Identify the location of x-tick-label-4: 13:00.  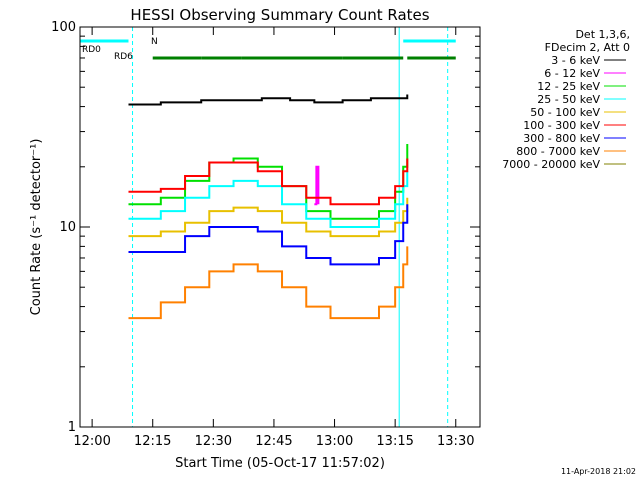
(334, 441).